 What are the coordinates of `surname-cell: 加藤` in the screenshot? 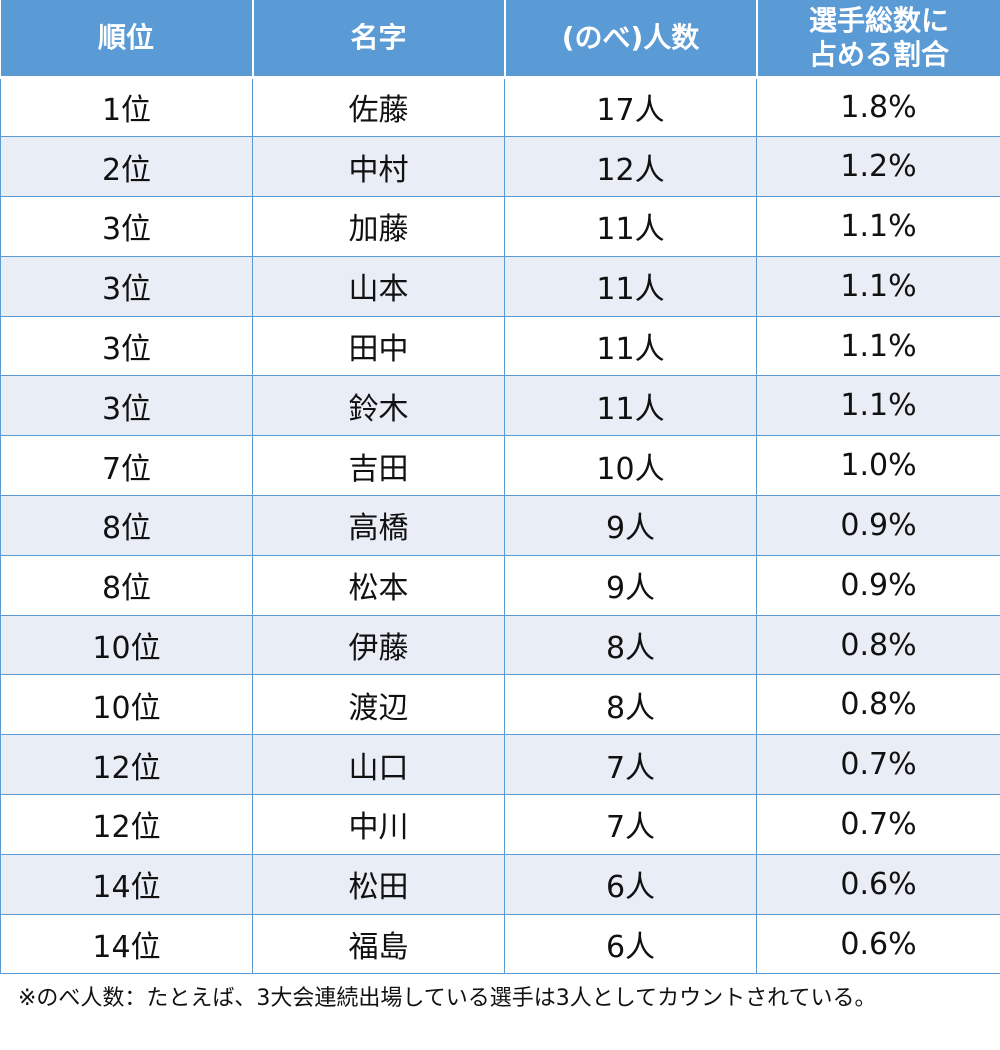 It's located at (378, 226).